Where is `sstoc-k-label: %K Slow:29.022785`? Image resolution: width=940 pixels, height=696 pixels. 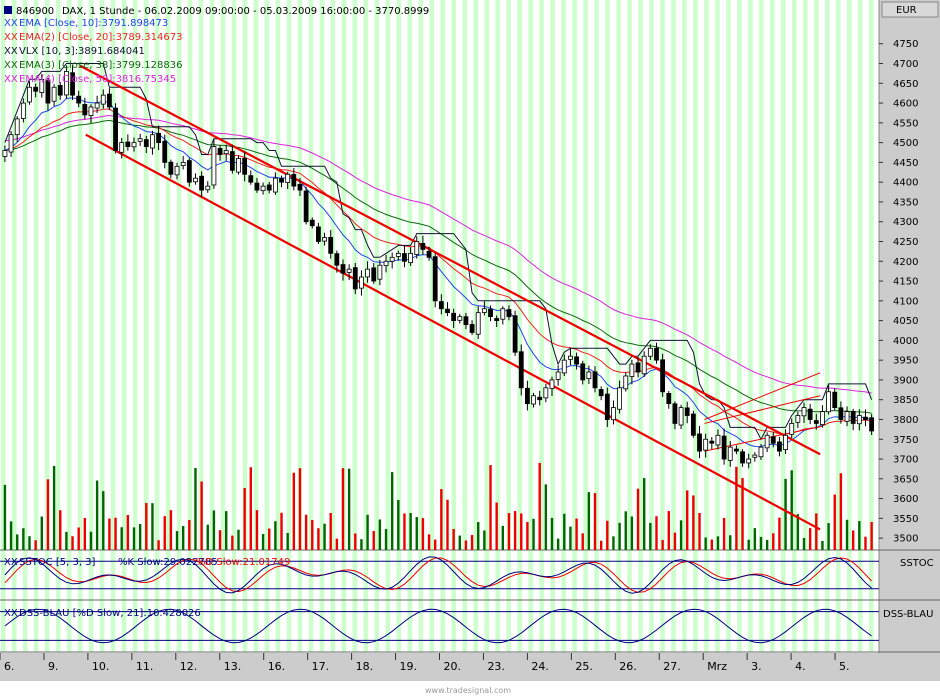 sstoc-k-label: %K Slow:29.022785 is located at coordinates (168, 562).